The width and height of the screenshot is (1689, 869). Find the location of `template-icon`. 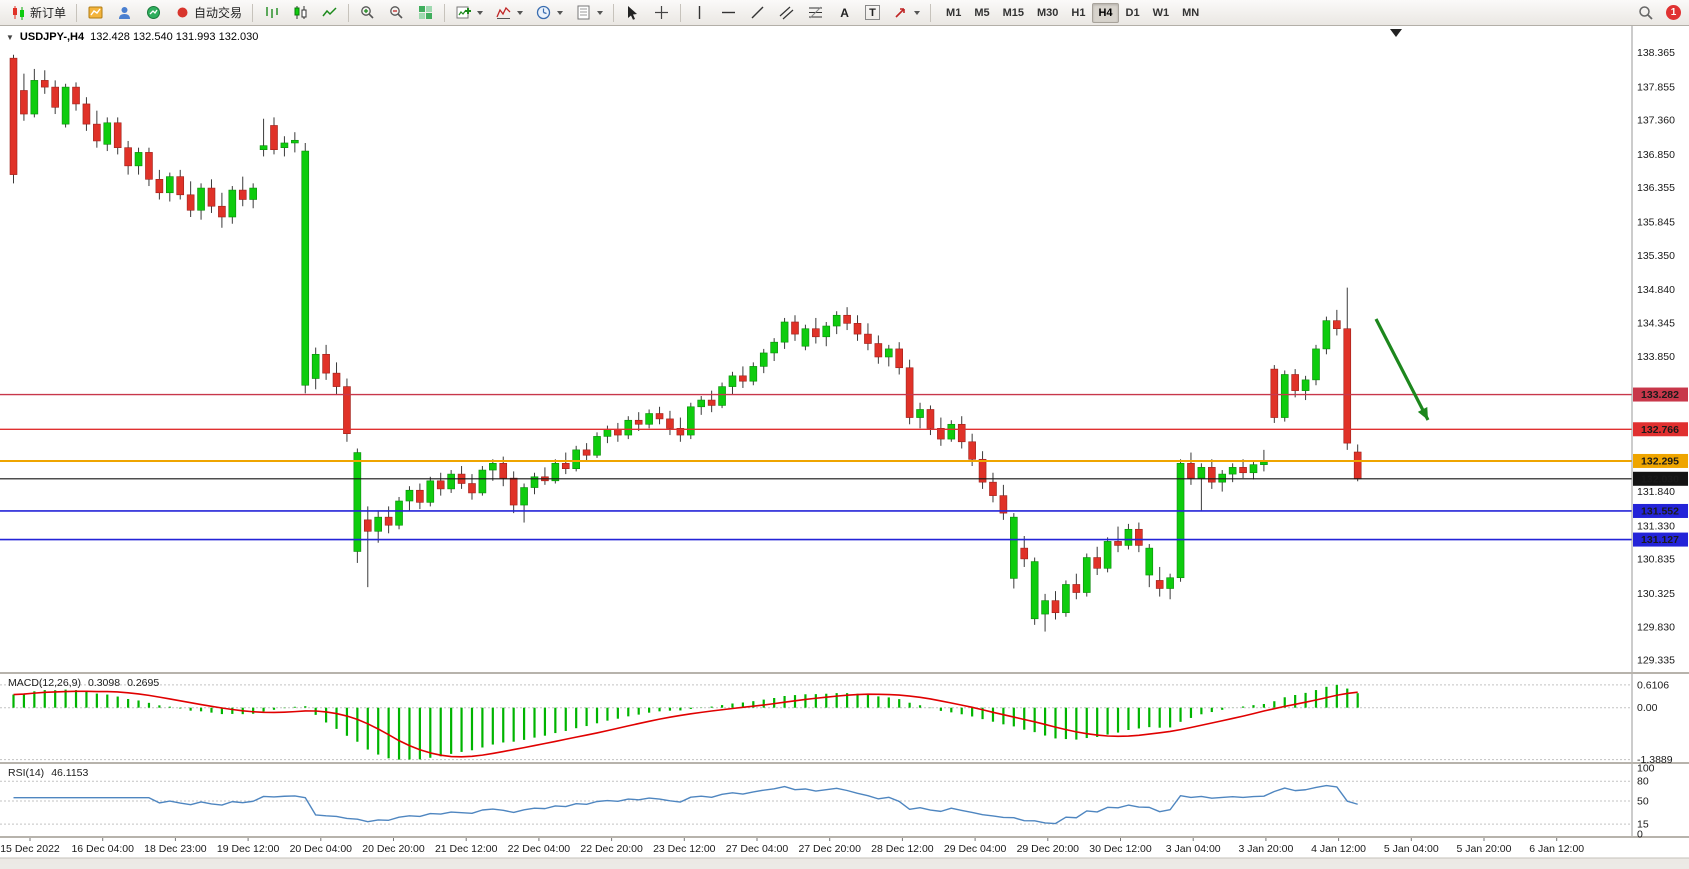

template-icon is located at coordinates (583, 12).